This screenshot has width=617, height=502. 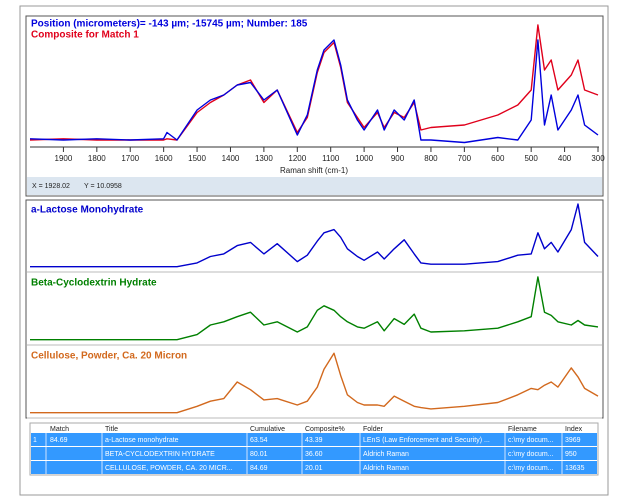 I want to click on x-tick-label: 300, so click(x=598, y=158).